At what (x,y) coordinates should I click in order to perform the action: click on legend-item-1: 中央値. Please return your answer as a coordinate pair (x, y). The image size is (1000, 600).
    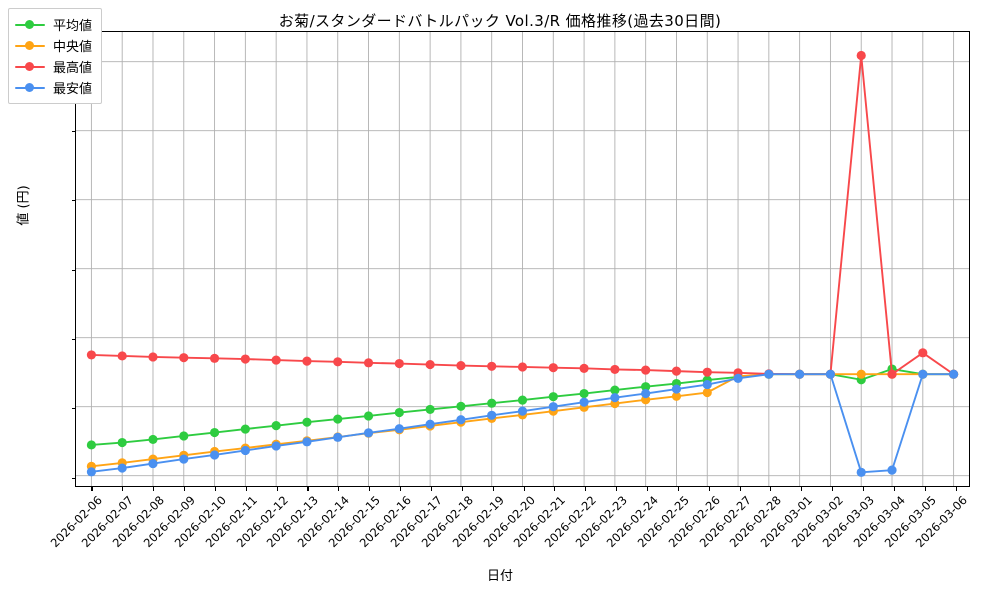
    Looking at the image, I should click on (53, 45).